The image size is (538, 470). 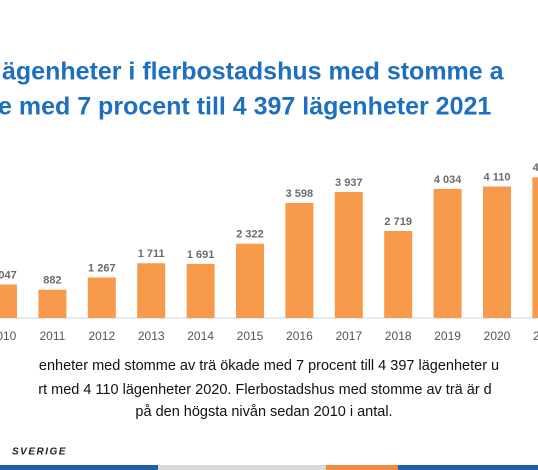 I want to click on x-tick-label: 2015, so click(x=250, y=336).